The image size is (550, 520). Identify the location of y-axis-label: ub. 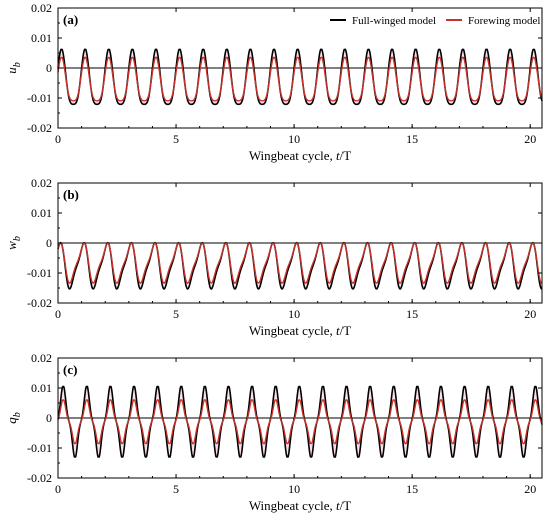
(13, 68).